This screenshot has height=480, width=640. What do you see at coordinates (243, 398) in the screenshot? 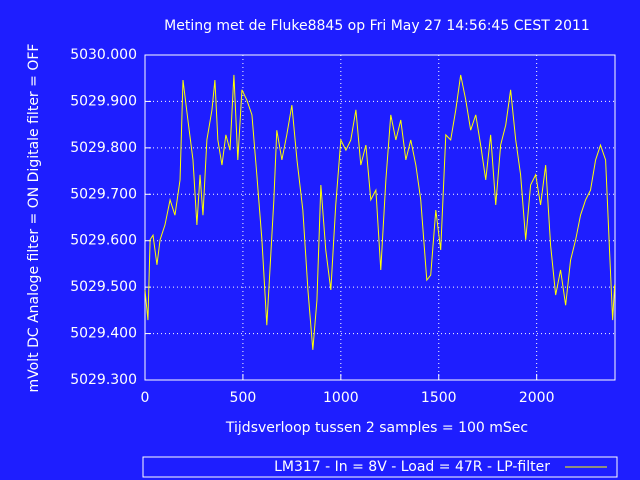
I see `x-tick-label: 500` at bounding box center [243, 398].